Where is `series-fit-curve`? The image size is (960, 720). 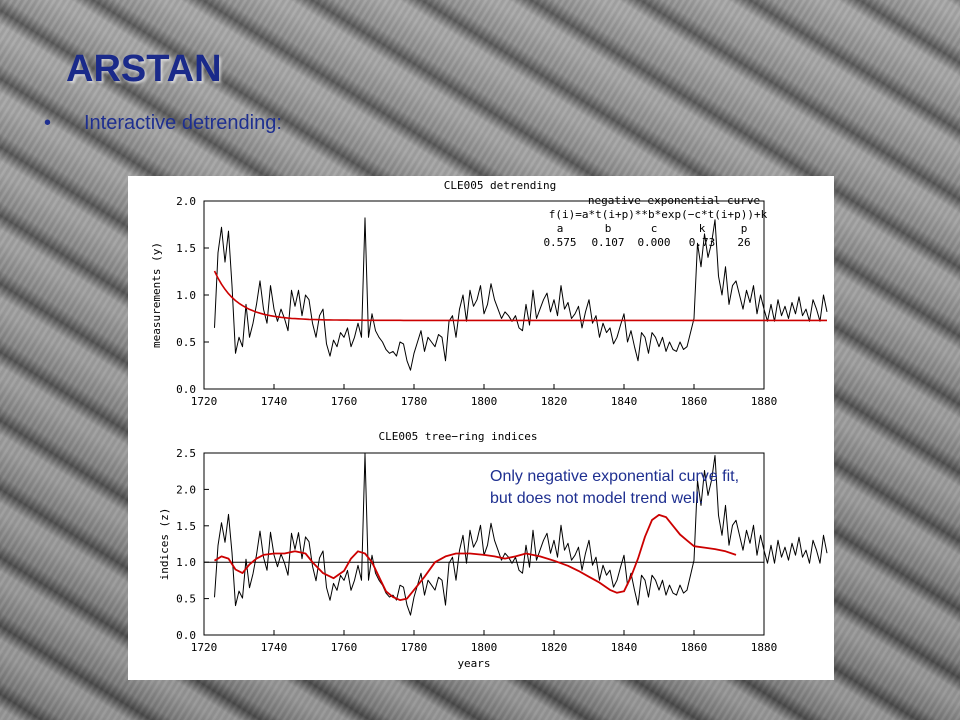
series-fit-curve is located at coordinates (520, 296).